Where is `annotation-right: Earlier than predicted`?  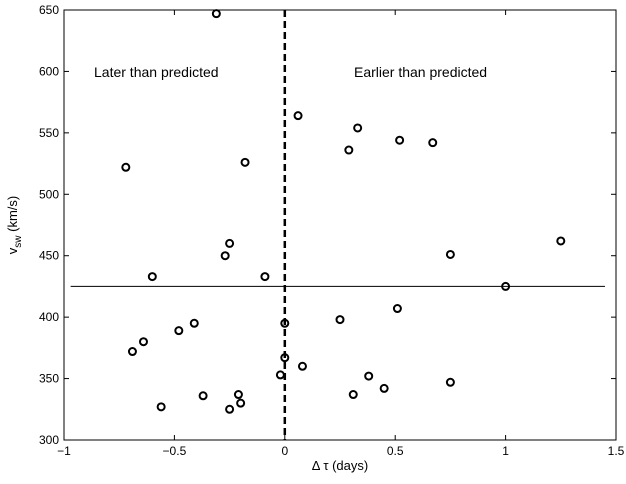 annotation-right: Earlier than predicted is located at coordinates (420, 72).